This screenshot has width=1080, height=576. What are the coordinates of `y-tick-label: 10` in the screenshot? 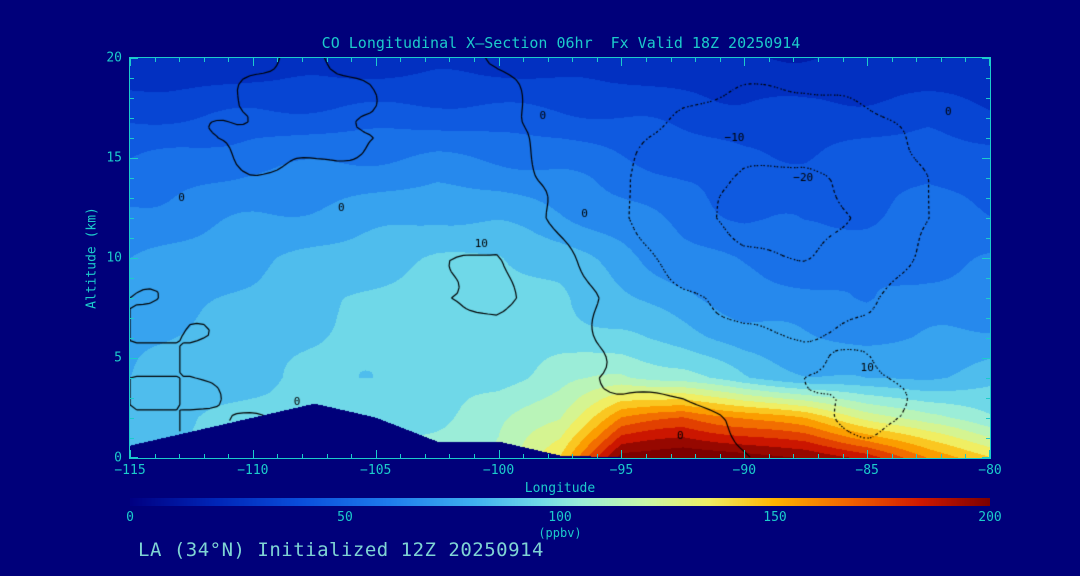 It's located at (114, 258).